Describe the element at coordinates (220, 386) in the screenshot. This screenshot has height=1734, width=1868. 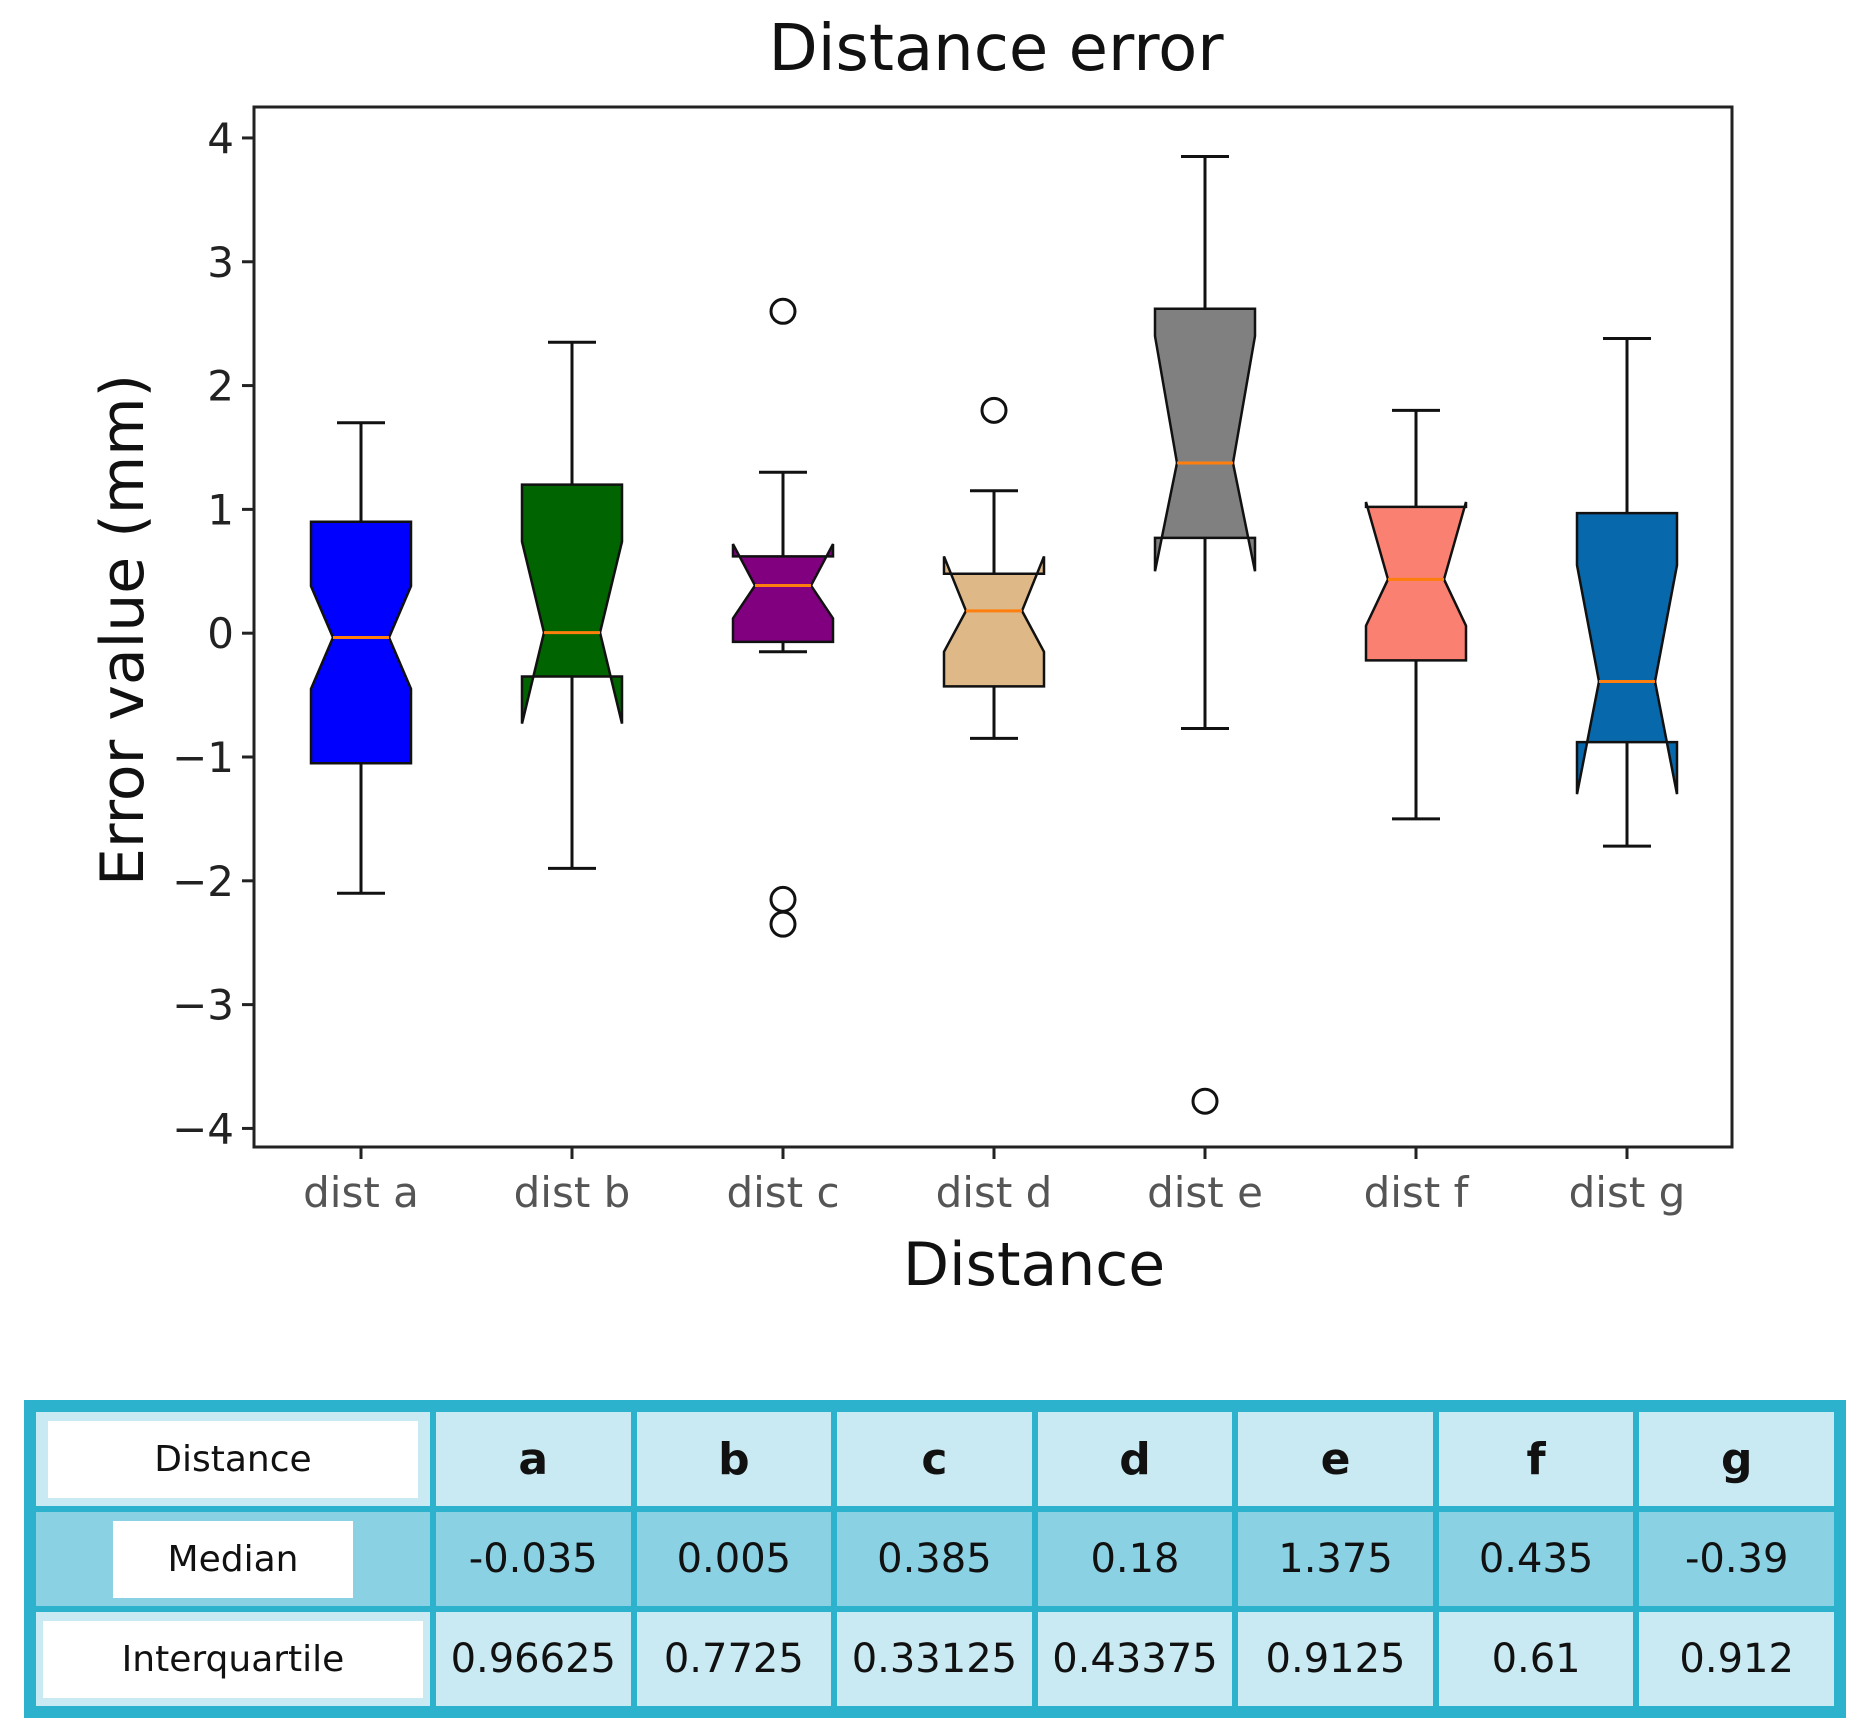
I see `y-tick-label: 2` at that location.